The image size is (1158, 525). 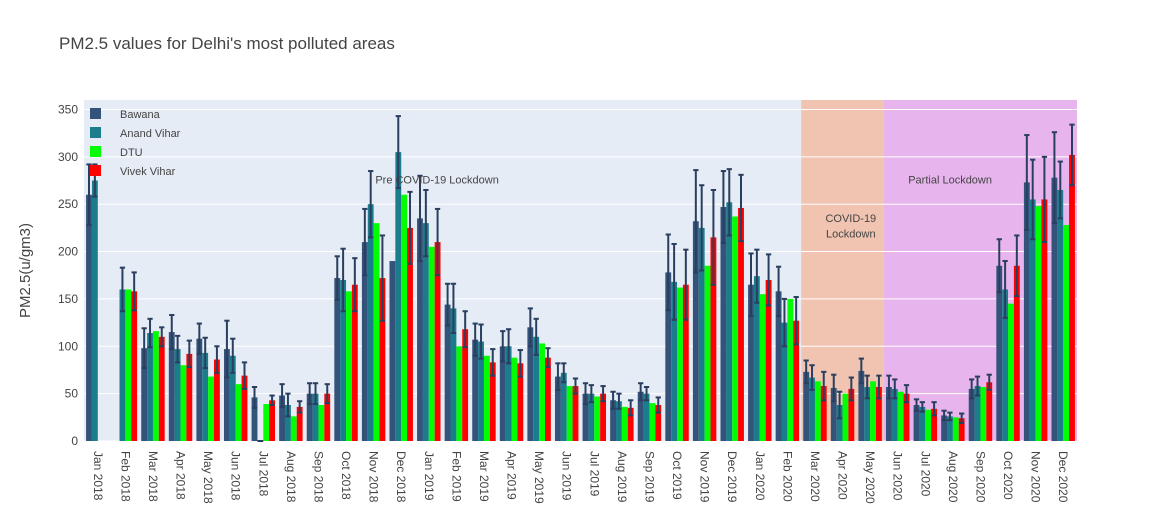 I want to click on legend-label: Vivek Vihar, so click(x=148, y=172).